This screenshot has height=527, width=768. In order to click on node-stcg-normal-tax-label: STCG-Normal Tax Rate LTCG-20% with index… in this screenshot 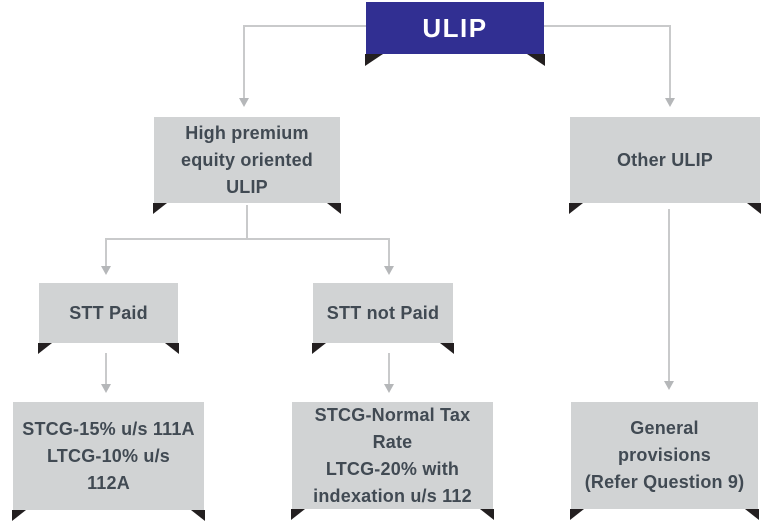, I will do `click(392, 455)`.